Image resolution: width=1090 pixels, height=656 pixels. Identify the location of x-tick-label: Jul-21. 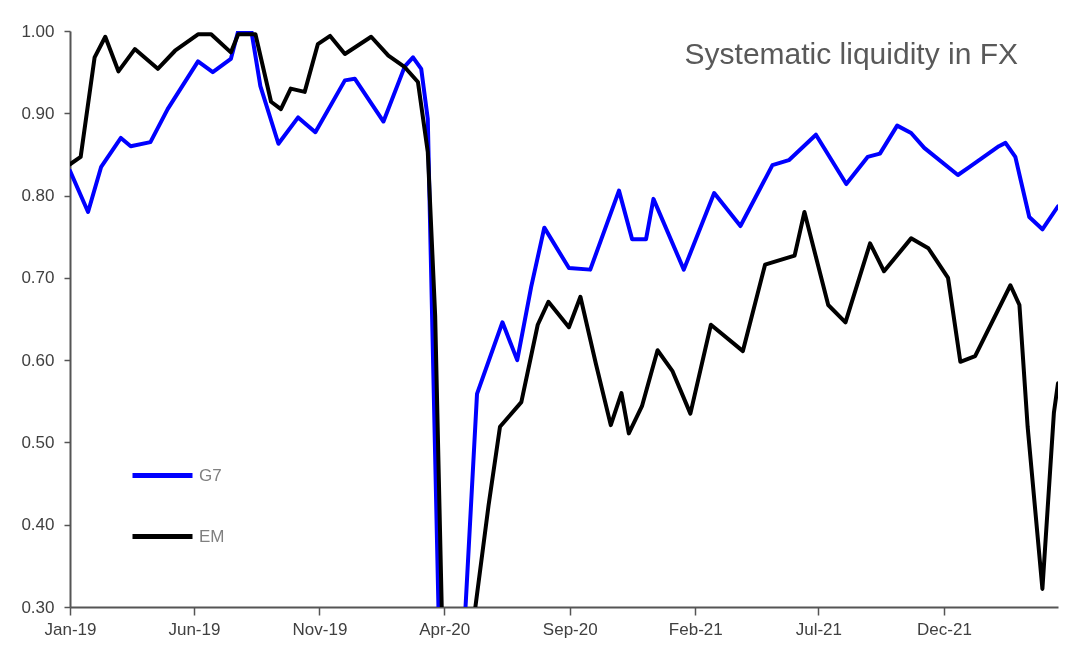
(819, 629).